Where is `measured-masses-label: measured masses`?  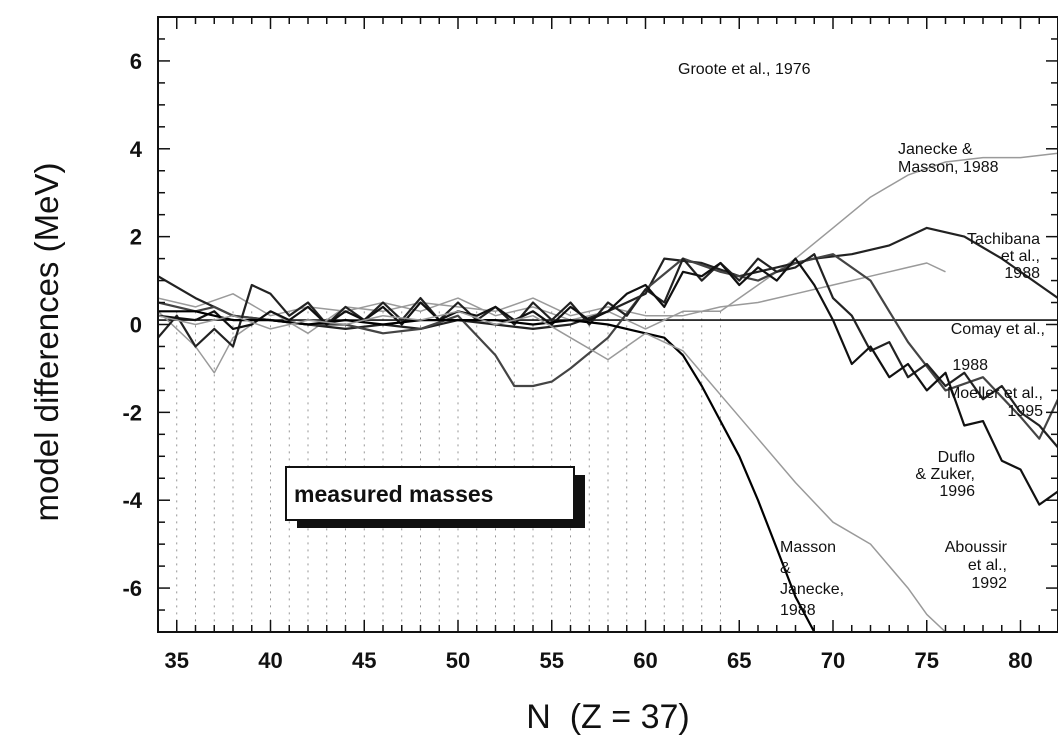 measured-masses-label: measured masses is located at coordinates (393, 494).